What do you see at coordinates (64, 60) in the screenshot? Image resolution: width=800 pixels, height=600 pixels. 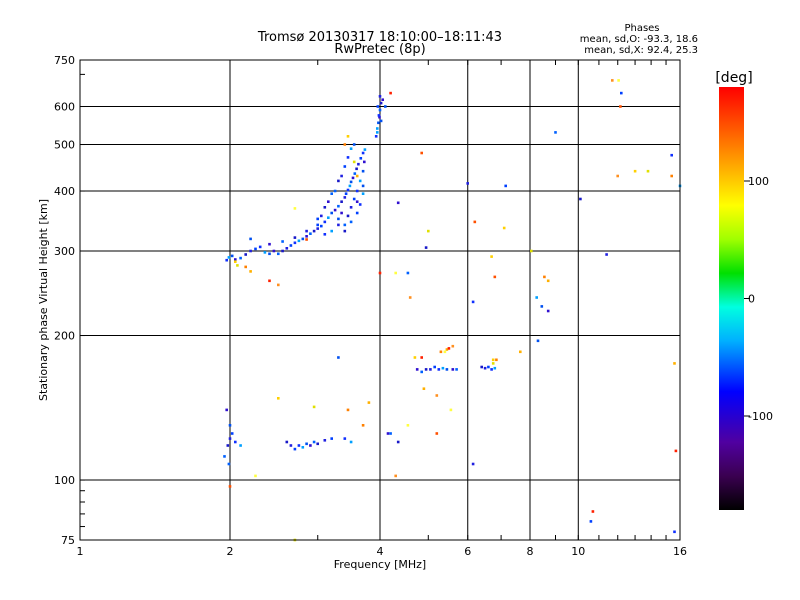 I see `y-tick-label: 750` at bounding box center [64, 60].